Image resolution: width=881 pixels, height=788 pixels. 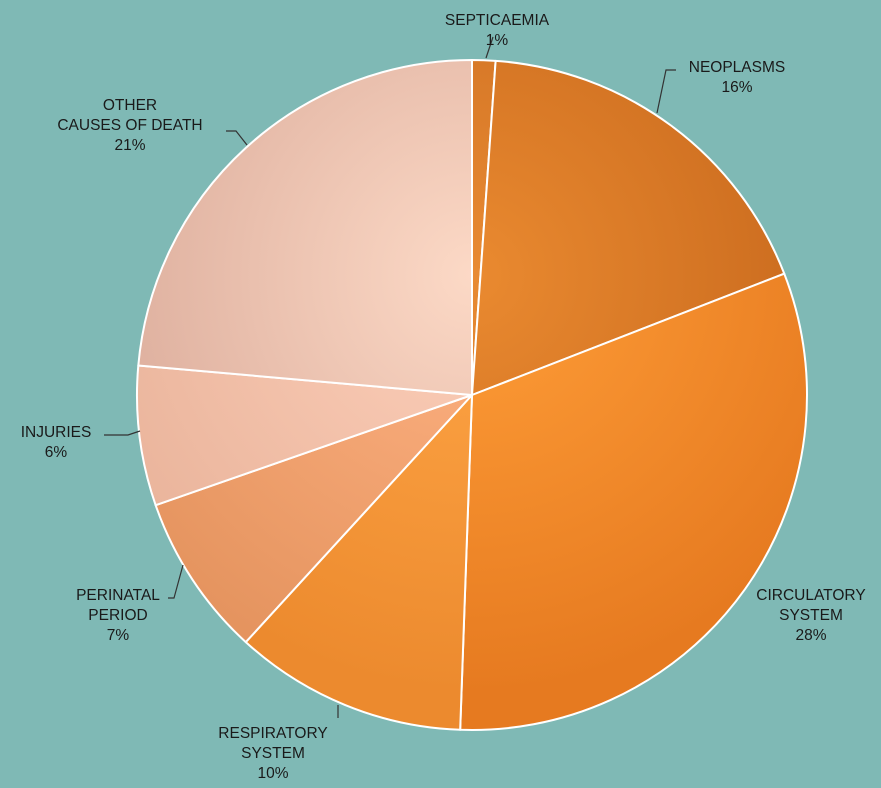 What do you see at coordinates (237, 138) in the screenshot?
I see `leader-other-causes-of-death` at bounding box center [237, 138].